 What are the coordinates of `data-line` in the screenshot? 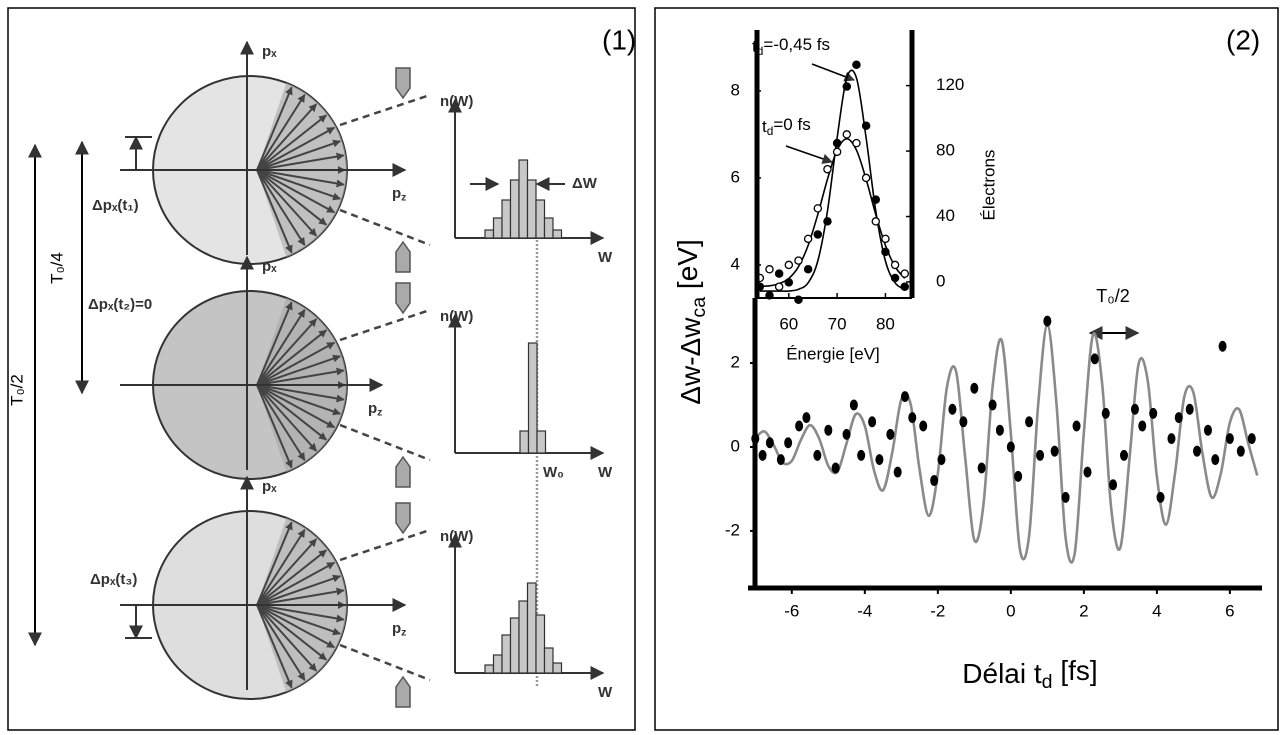 It's located at (1006, 443).